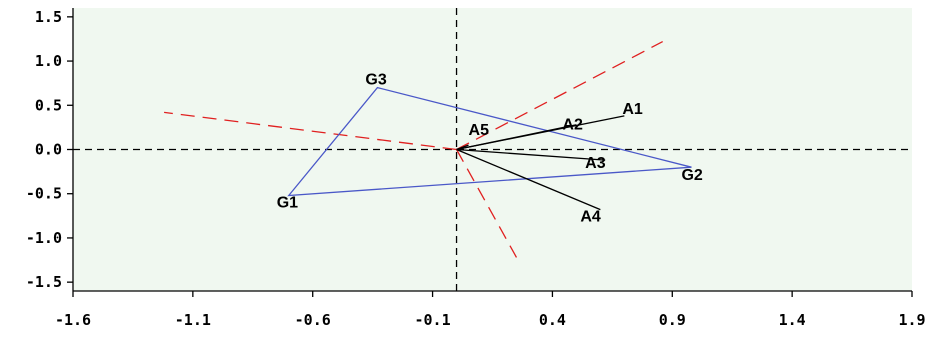 This screenshot has height=339, width=925. What do you see at coordinates (48, 61) in the screenshot?
I see `y-tick-label: 1.0` at bounding box center [48, 61].